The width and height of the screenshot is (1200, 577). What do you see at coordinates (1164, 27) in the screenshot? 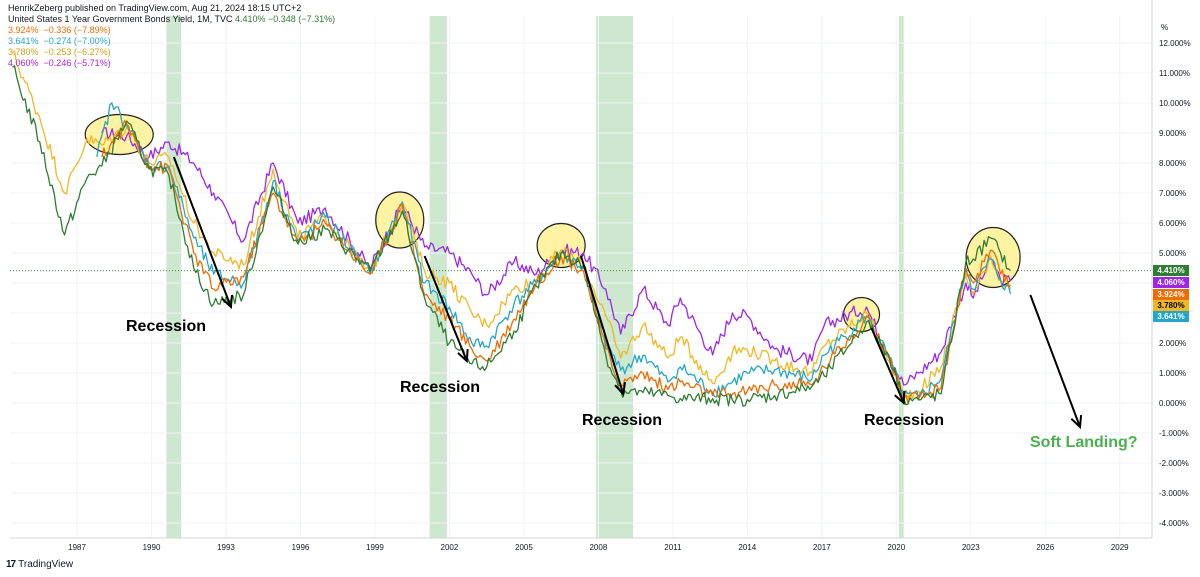
I see `y-axis-unit: %` at bounding box center [1164, 27].